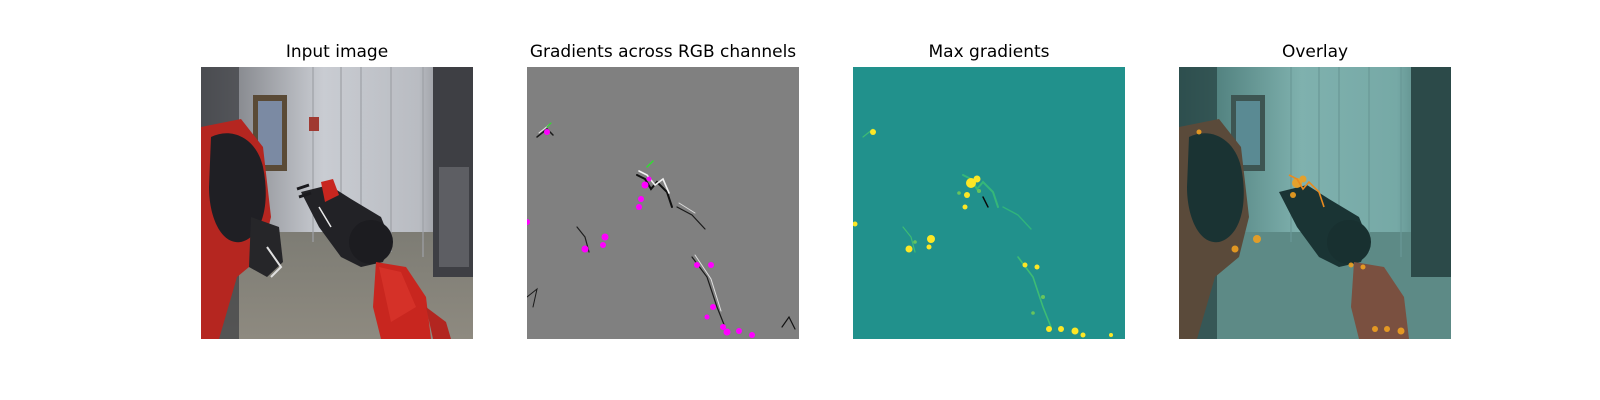 The width and height of the screenshot is (1600, 400). I want to click on overlay-image, so click(1315, 203).